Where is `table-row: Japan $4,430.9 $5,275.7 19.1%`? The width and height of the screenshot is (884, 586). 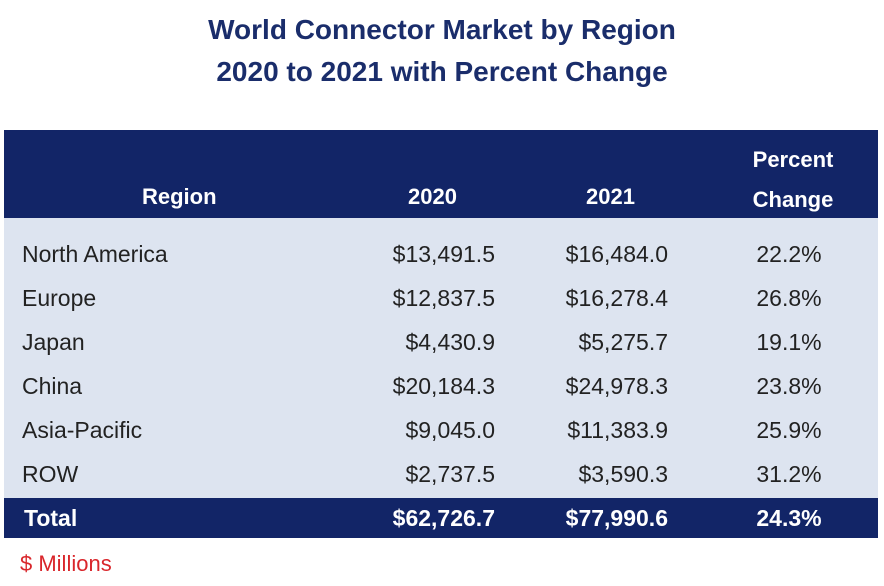
table-row: Japan $4,430.9 $5,275.7 19.1% is located at coordinates (441, 342).